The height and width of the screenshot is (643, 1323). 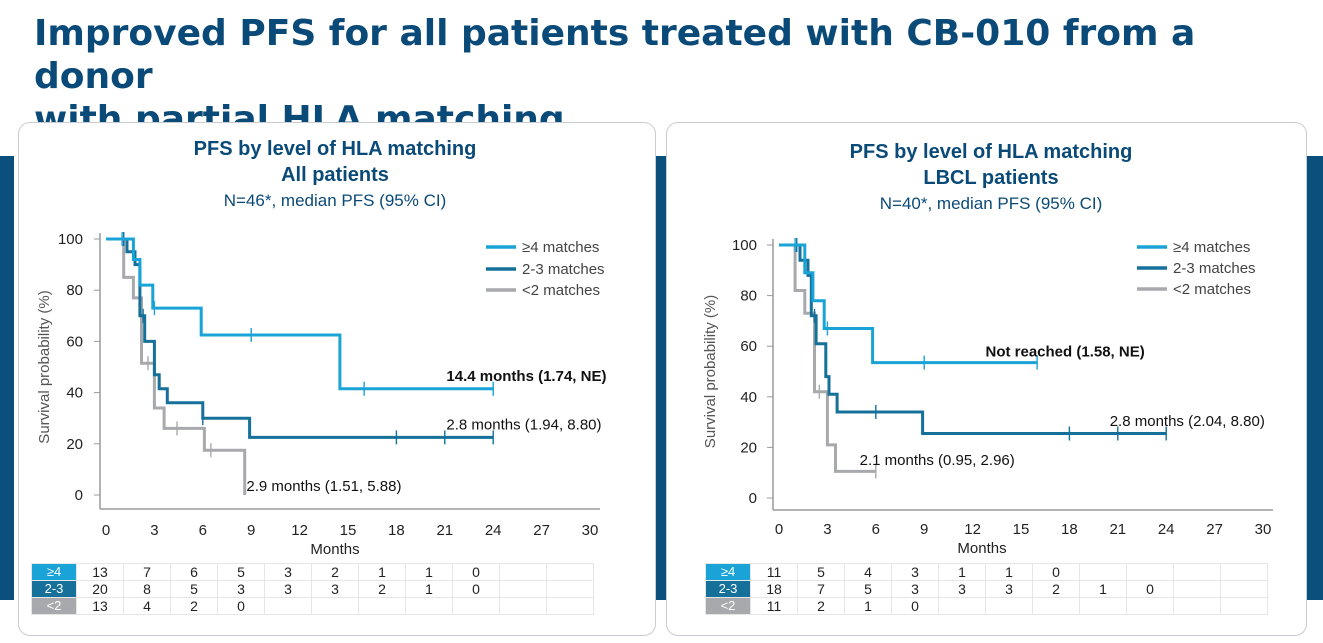 What do you see at coordinates (147, 572) in the screenshot?
I see `risk-cell: 7` at bounding box center [147, 572].